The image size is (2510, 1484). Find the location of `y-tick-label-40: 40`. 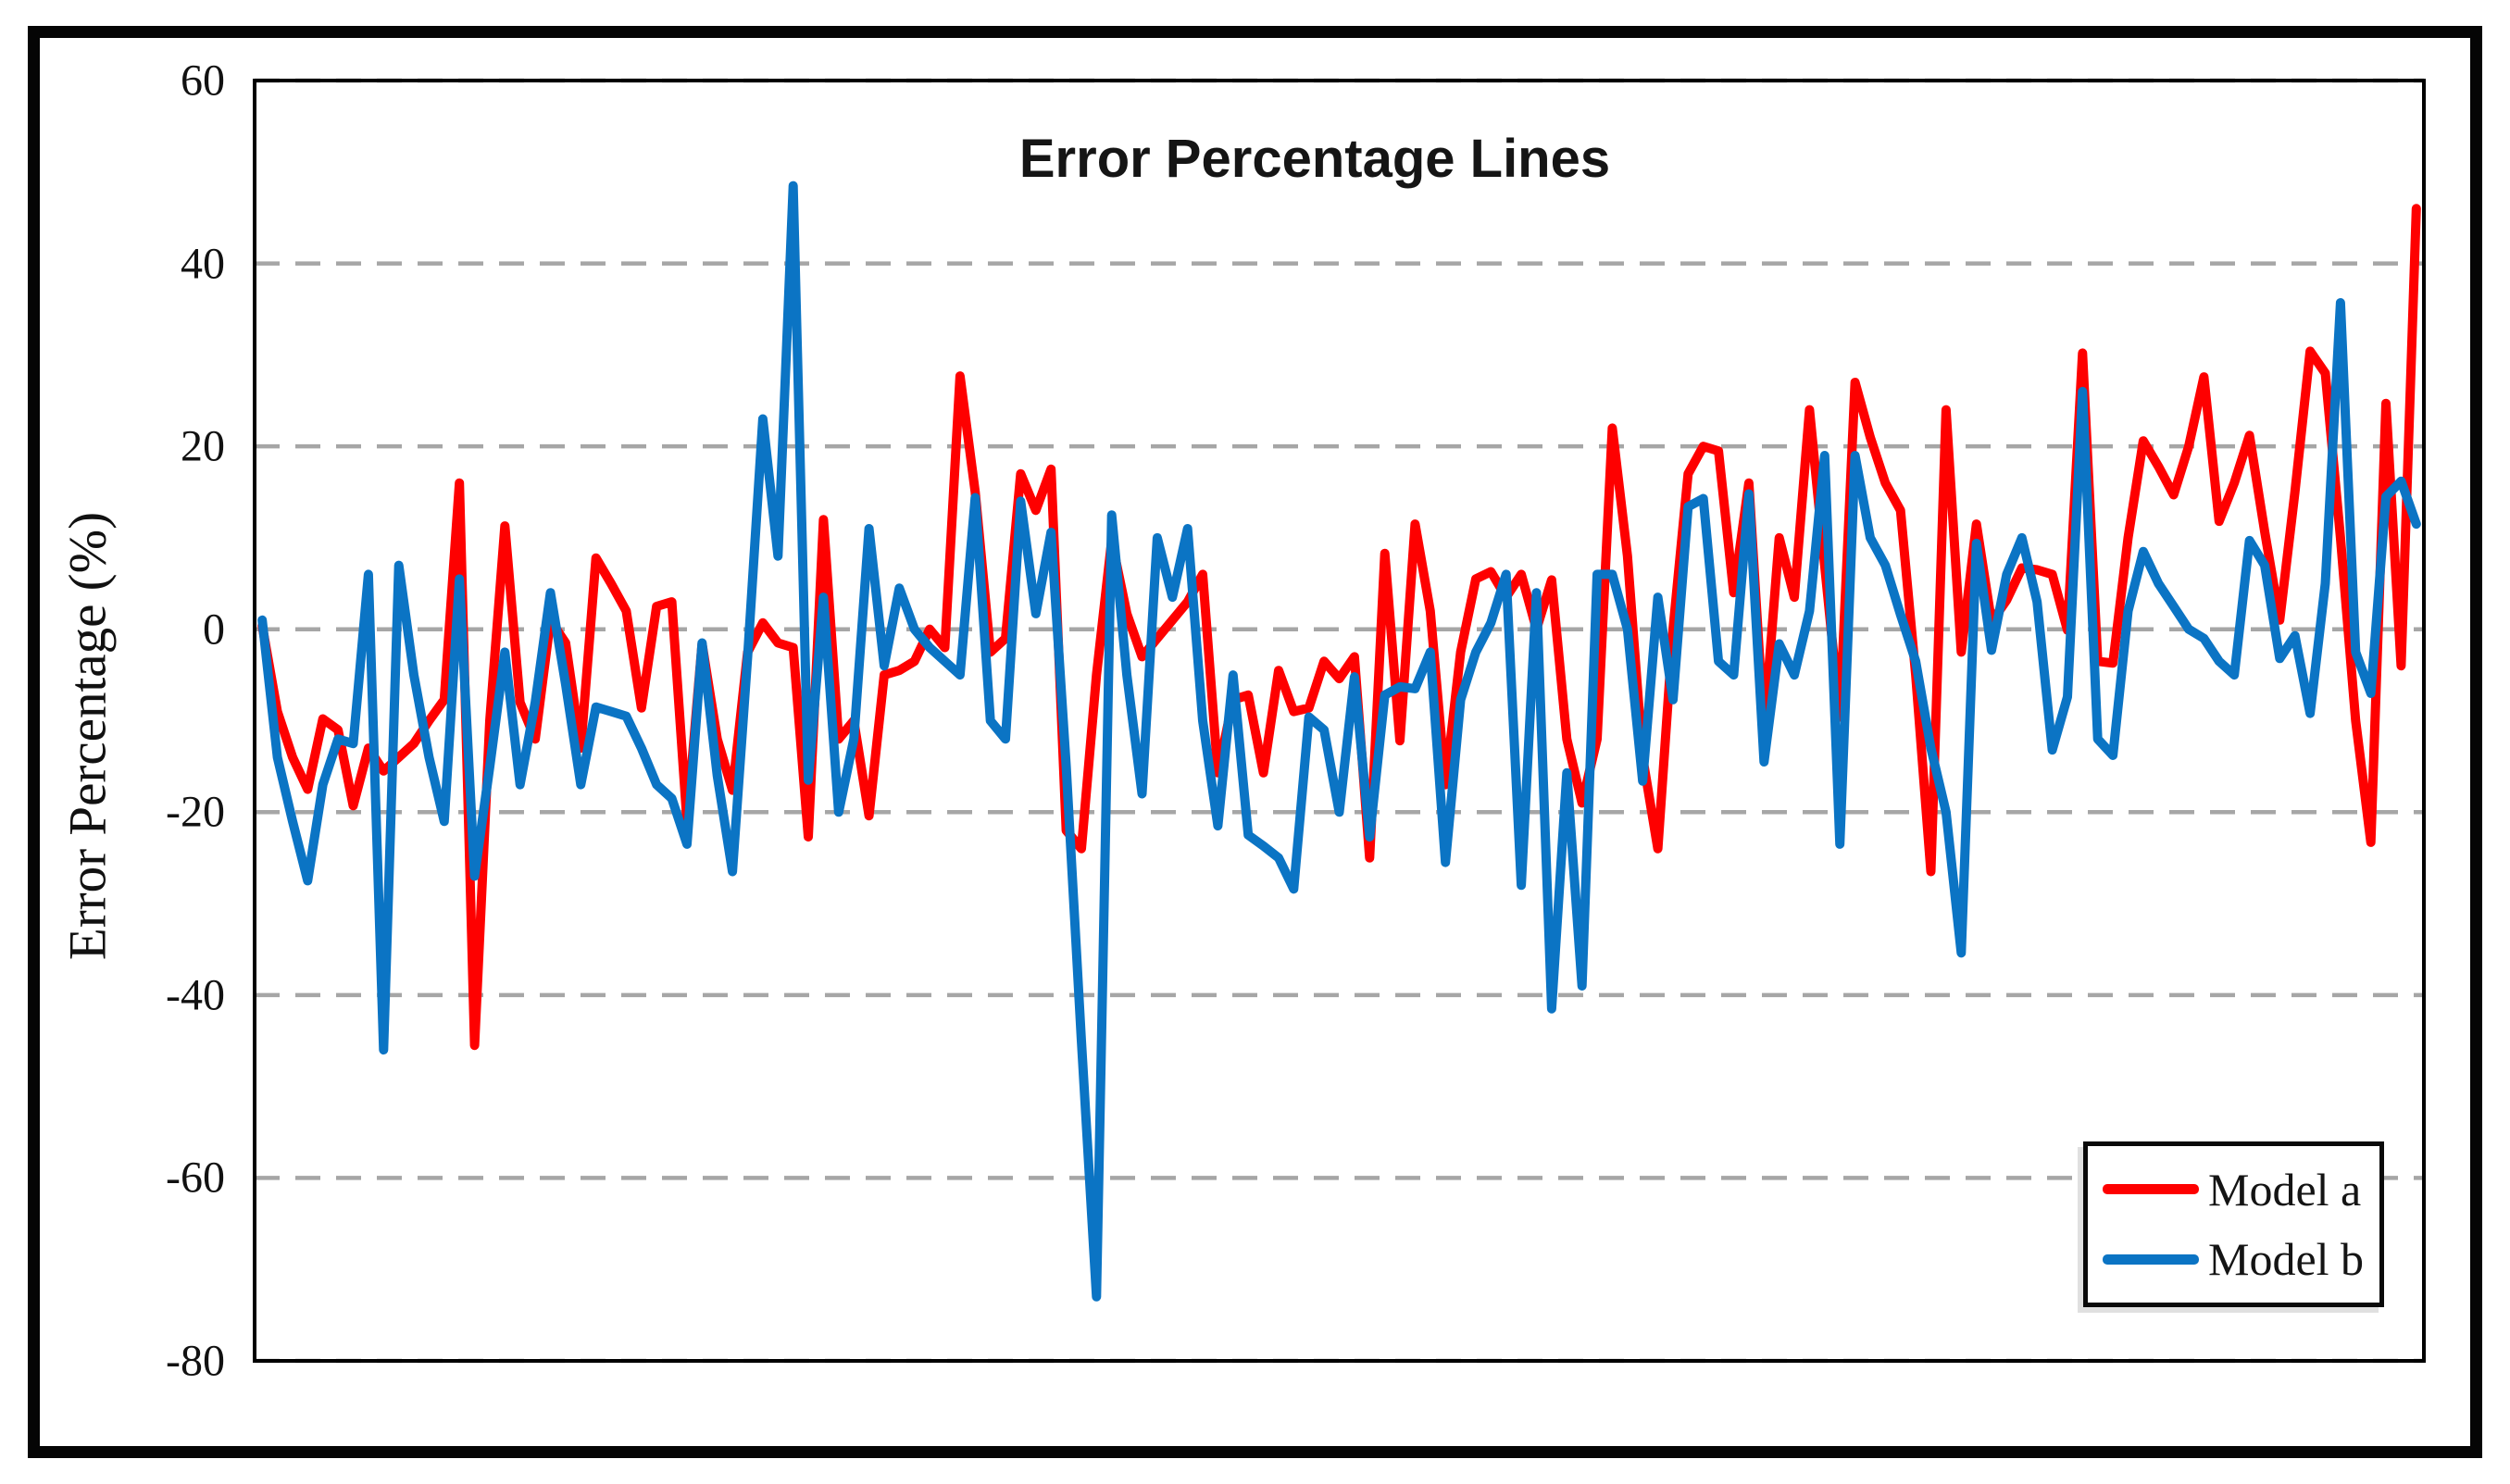

y-tick-label-40: 40 is located at coordinates (203, 264).